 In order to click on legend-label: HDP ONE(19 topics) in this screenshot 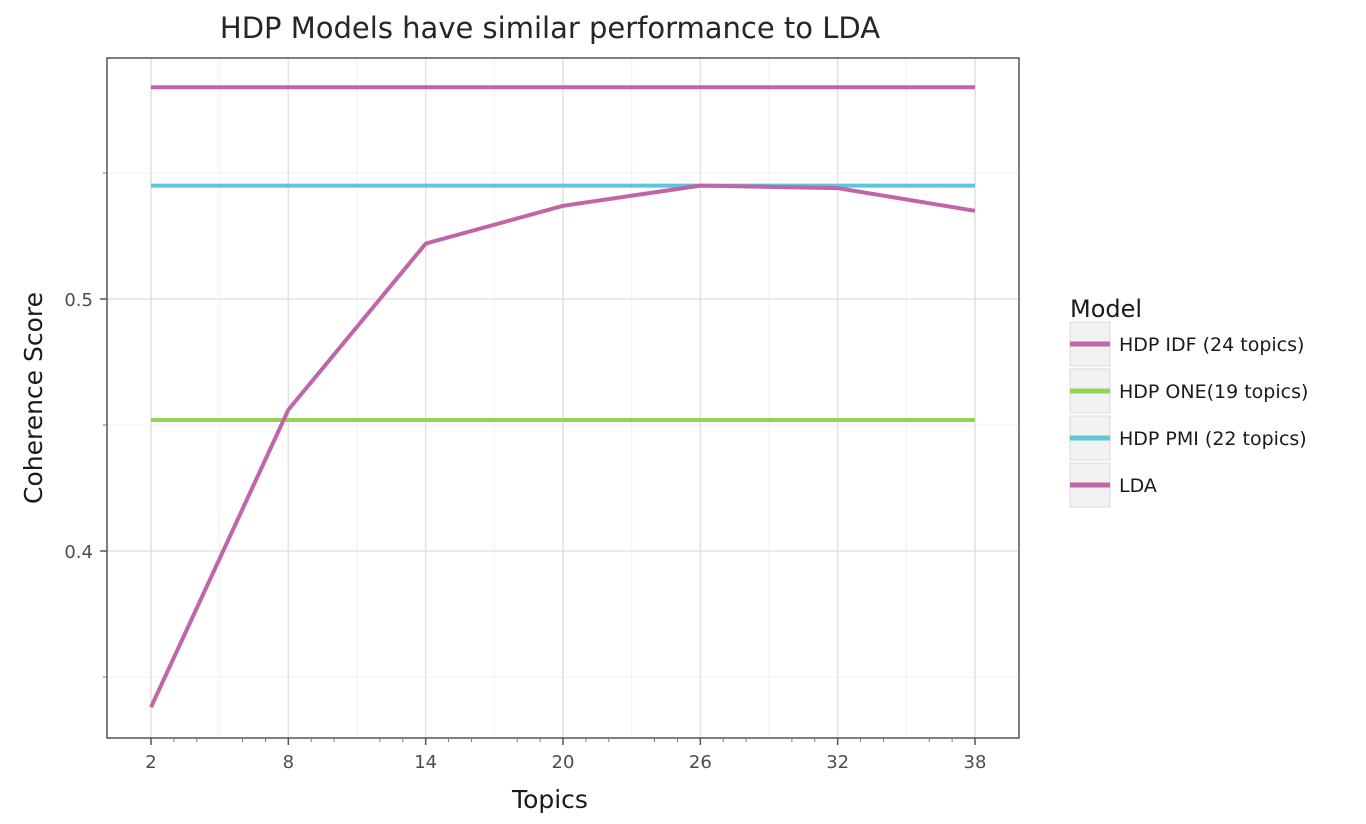, I will do `click(1213, 392)`.